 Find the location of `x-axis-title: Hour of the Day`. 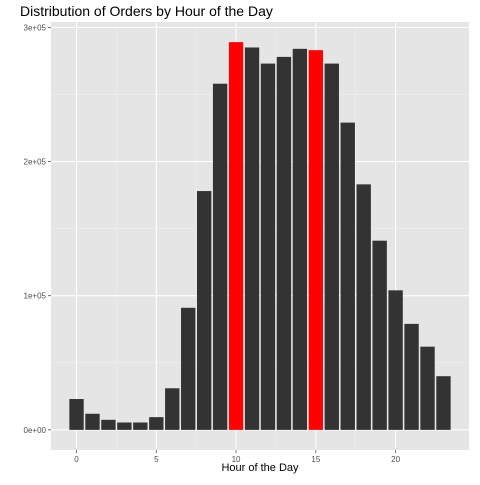

x-axis-title: Hour of the Day is located at coordinates (260, 468).